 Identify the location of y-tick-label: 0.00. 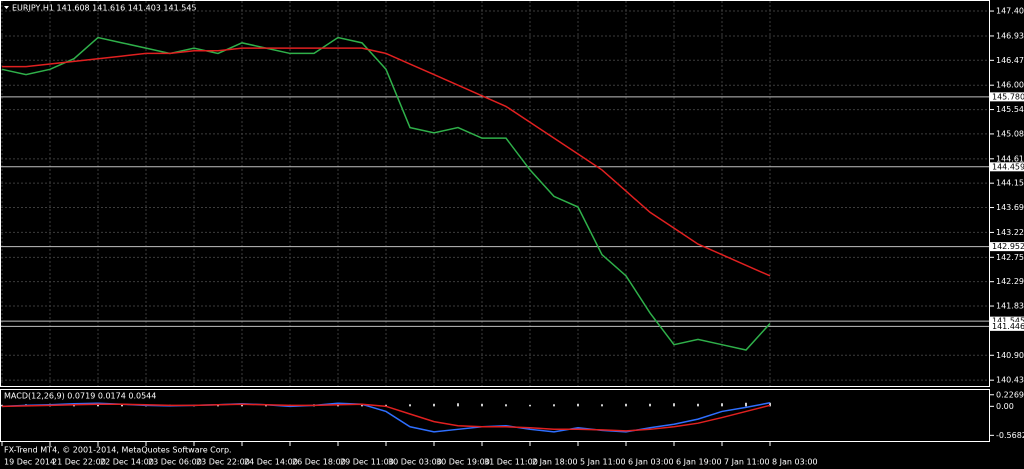
(1005, 406).